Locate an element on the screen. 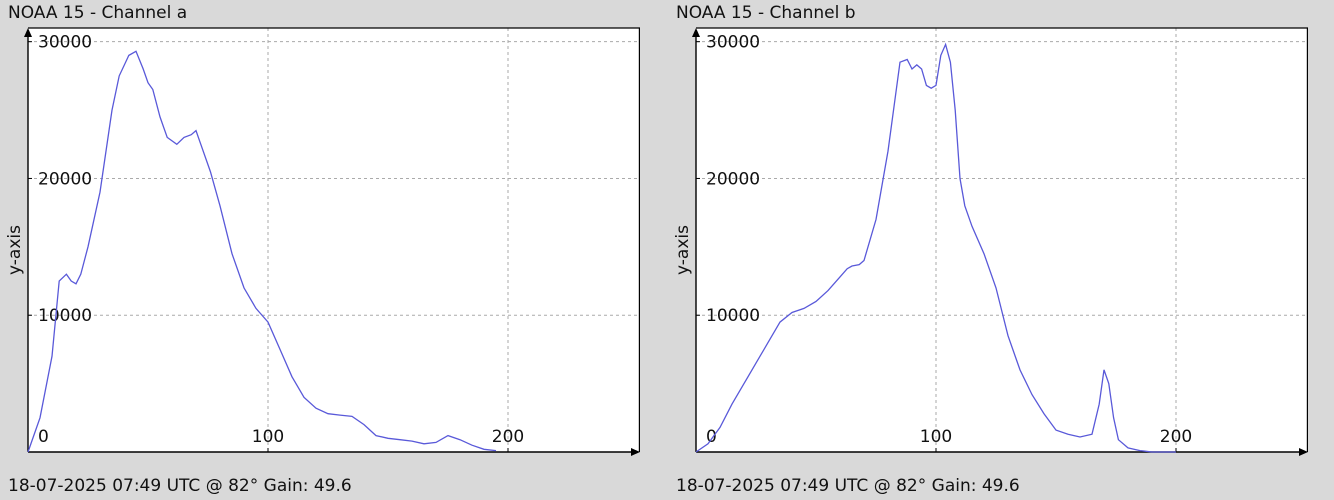  chart-title: NOAA 15 - Channel a is located at coordinates (98, 13).